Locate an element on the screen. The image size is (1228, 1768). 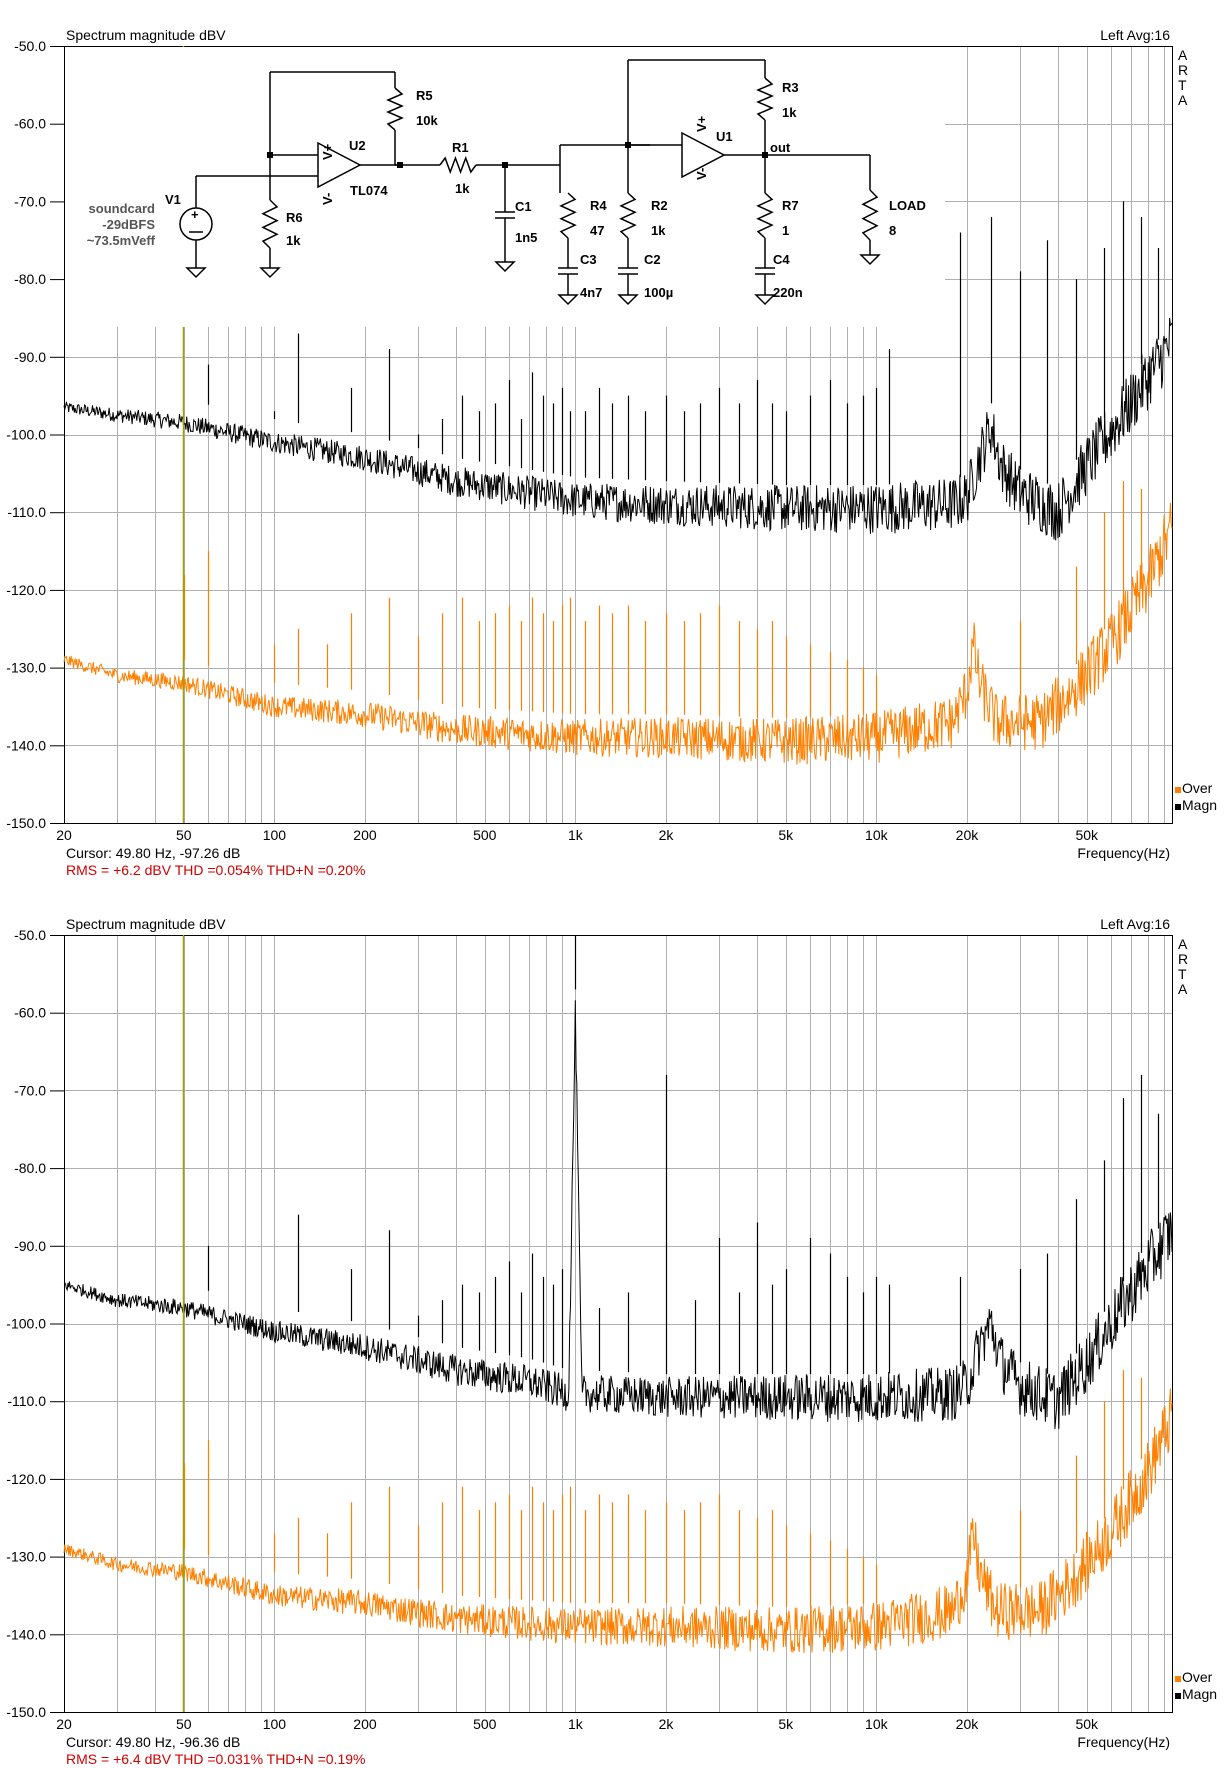
x-tick-label: 10k is located at coordinates (877, 1724).